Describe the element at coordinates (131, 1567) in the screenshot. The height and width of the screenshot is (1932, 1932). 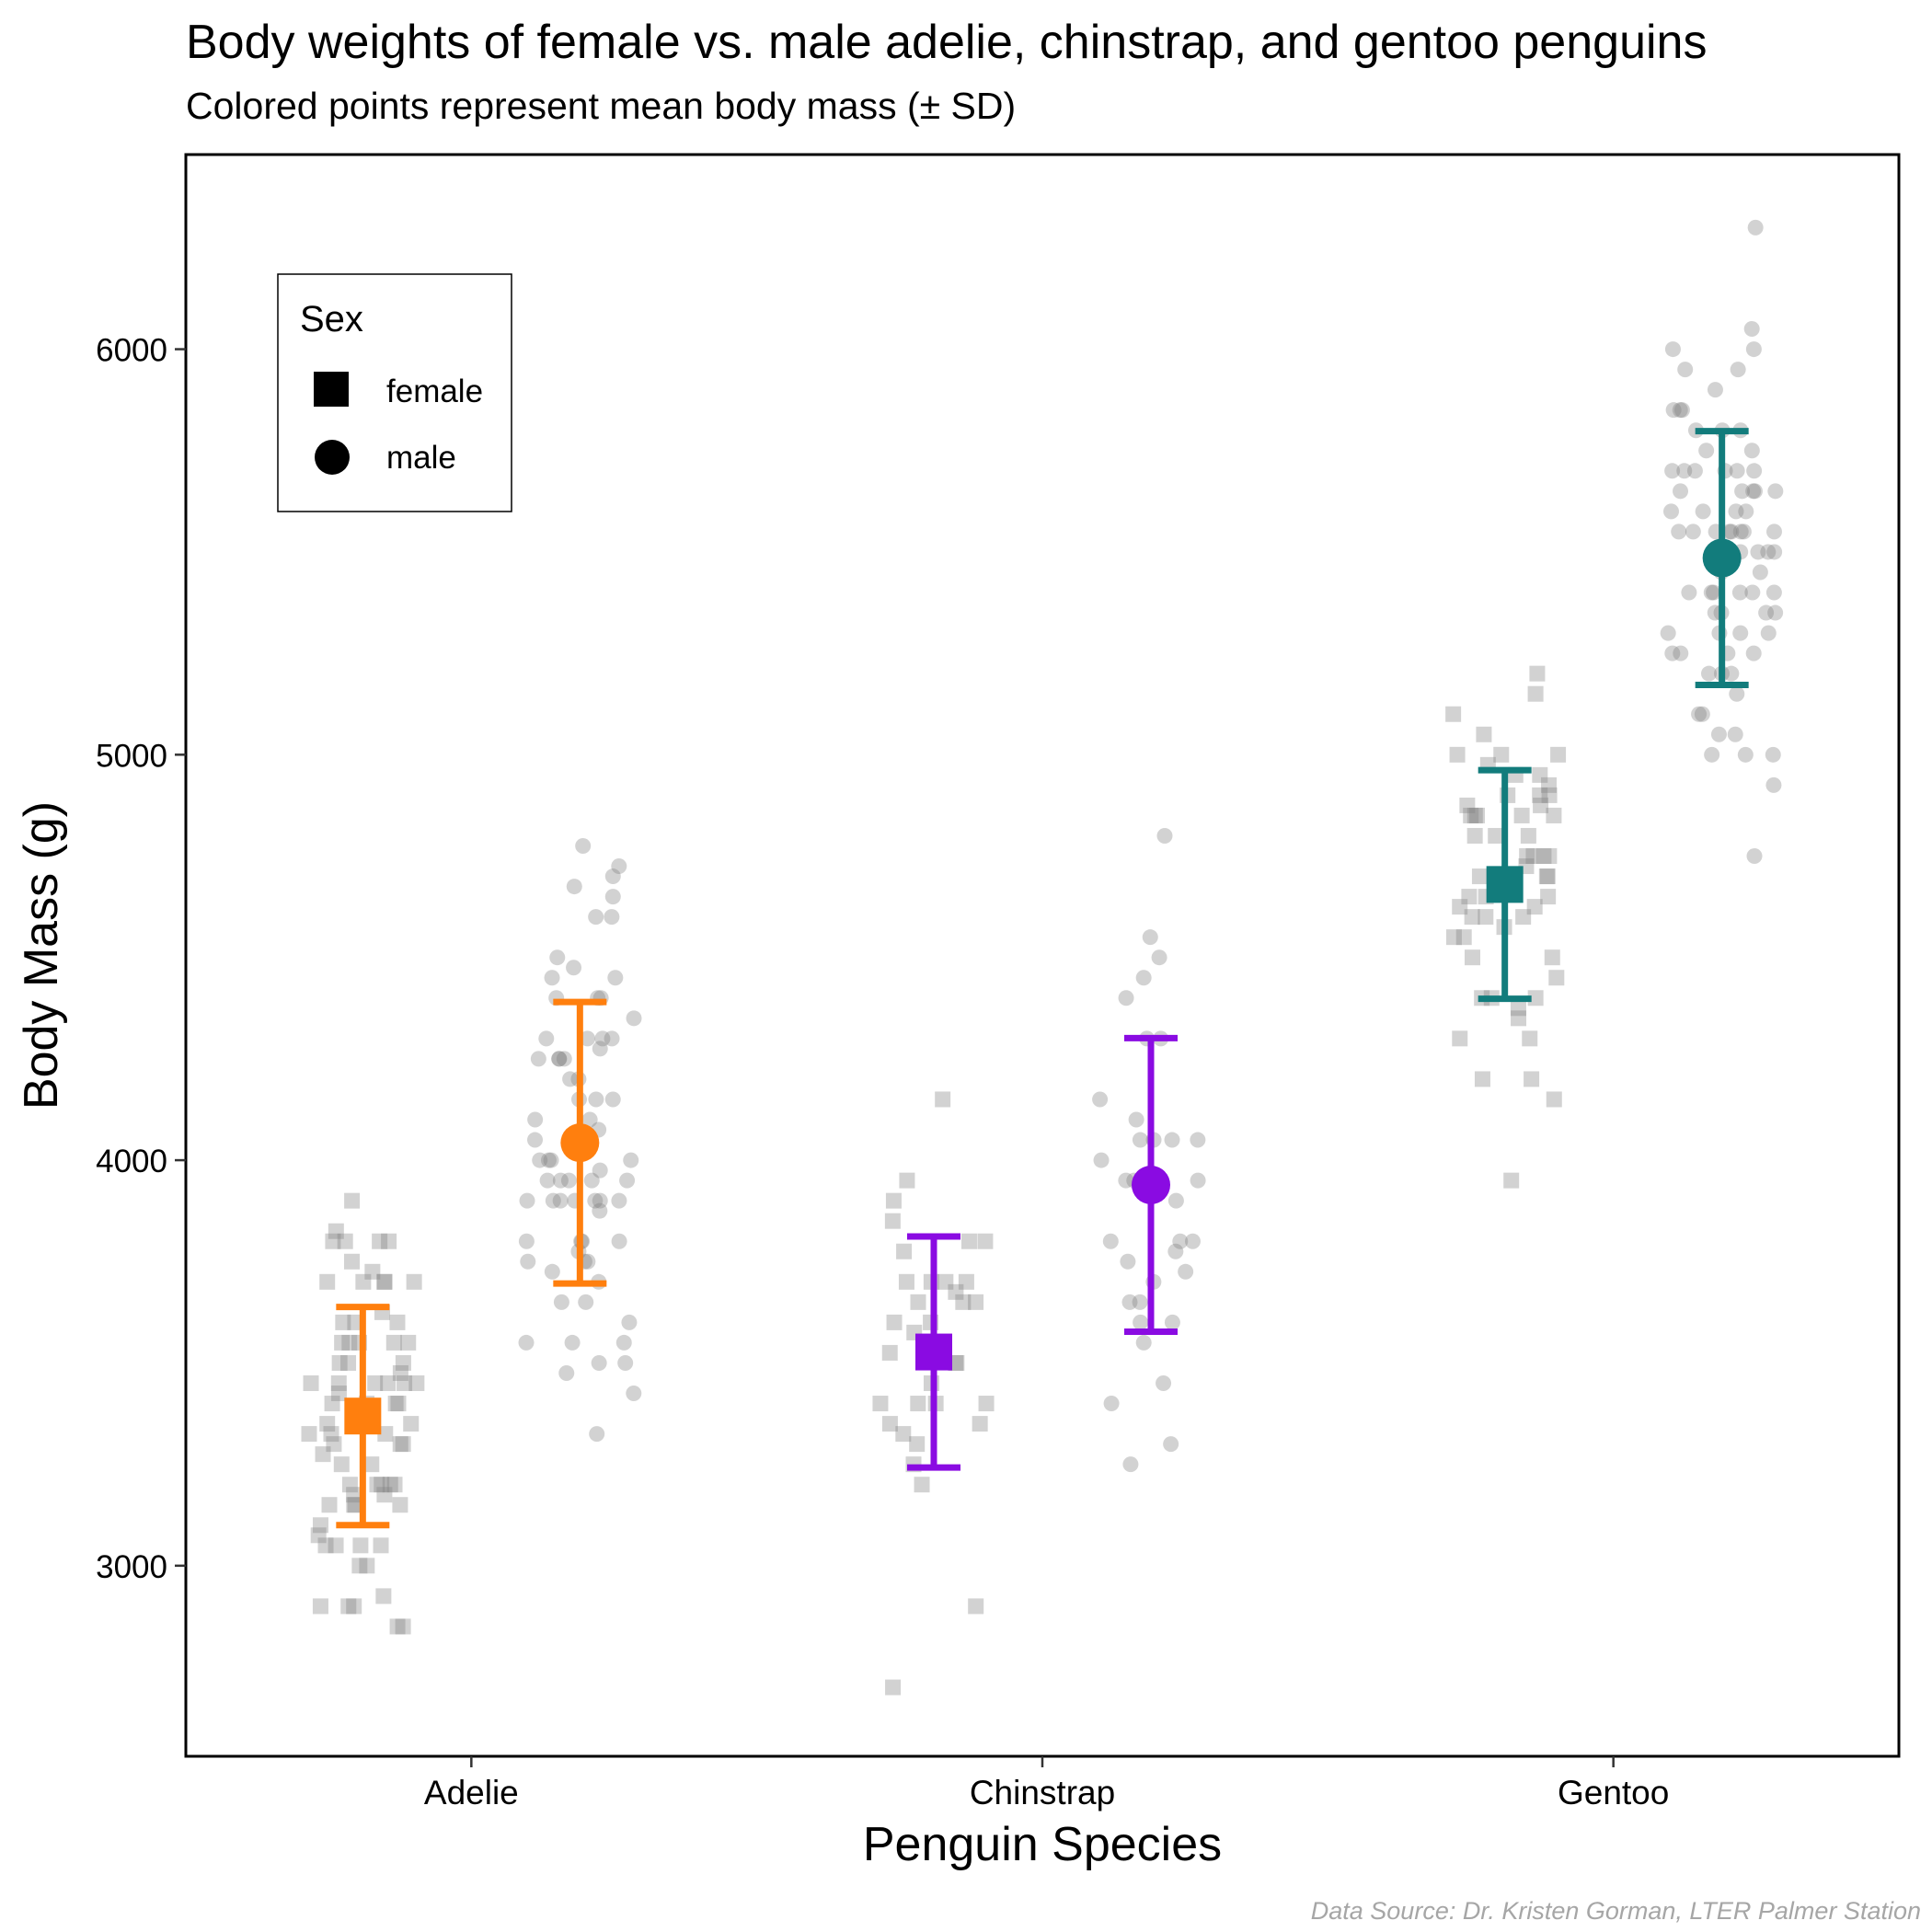
I see `y-tick-label: 3000` at that location.